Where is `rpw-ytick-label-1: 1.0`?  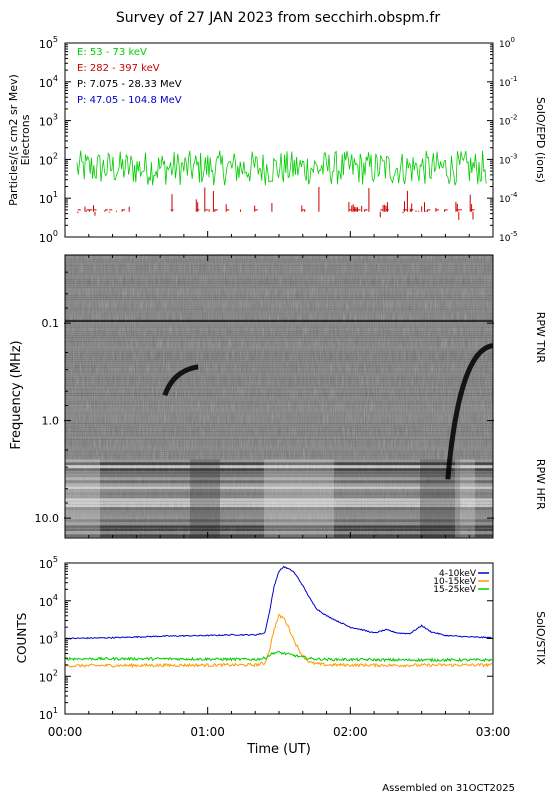
rpw-ytick-label-1: 1.0 is located at coordinates (51, 421).